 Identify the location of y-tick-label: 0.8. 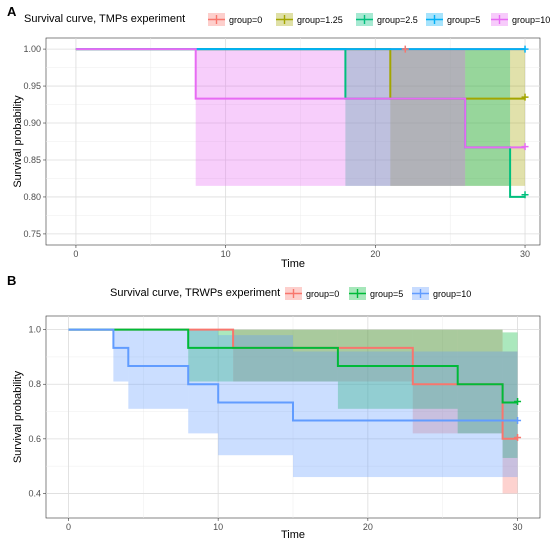
(34, 384).